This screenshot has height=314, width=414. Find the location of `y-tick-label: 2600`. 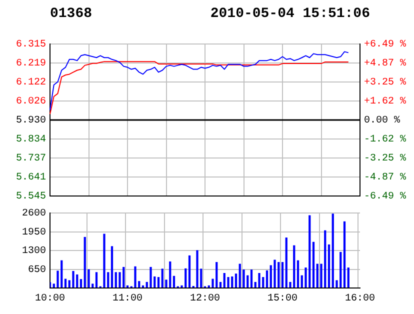

y-tick-label: 2600 is located at coordinates (34, 214).